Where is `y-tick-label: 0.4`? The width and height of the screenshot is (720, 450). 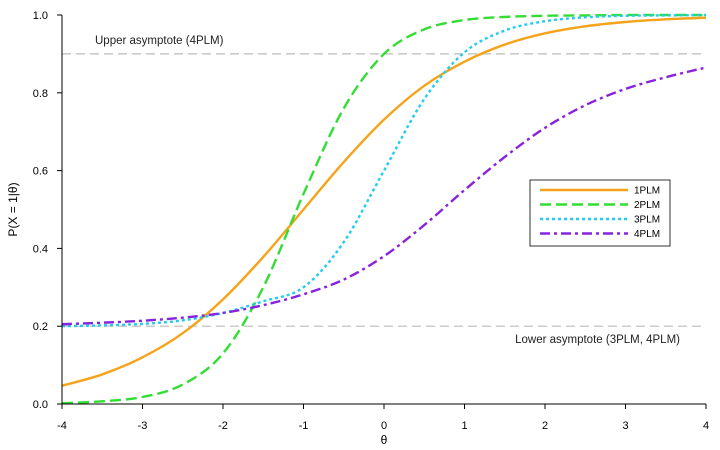 y-tick-label: 0.4 is located at coordinates (40, 249).